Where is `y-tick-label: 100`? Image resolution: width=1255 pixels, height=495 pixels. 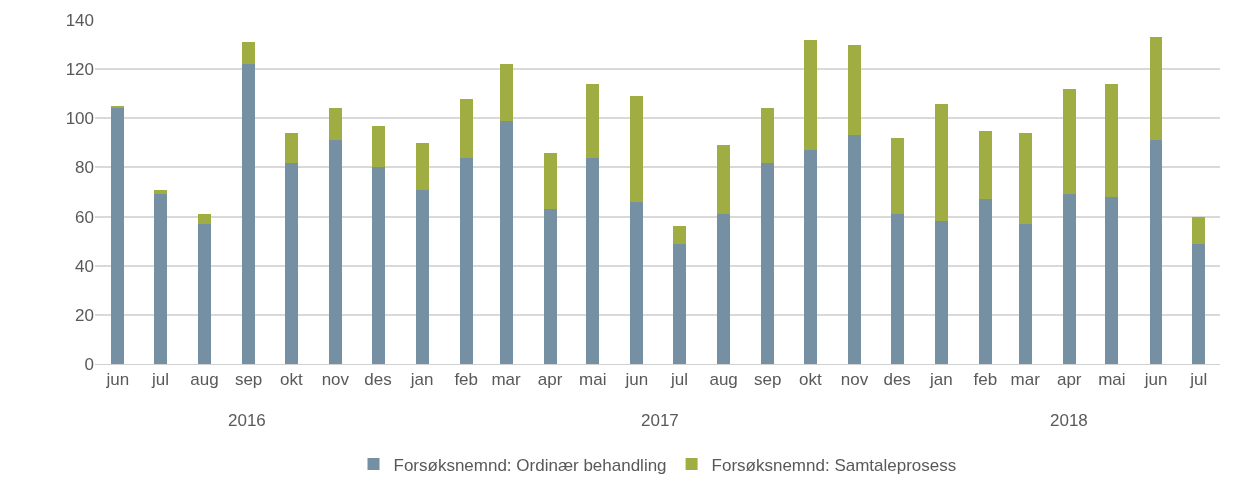
y-tick-label: 100 is located at coordinates (79, 119).